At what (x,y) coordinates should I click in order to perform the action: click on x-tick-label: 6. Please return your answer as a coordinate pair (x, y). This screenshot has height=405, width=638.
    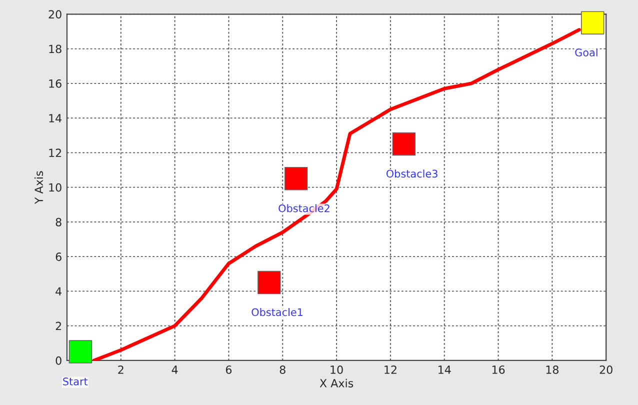
    Looking at the image, I should click on (229, 370).